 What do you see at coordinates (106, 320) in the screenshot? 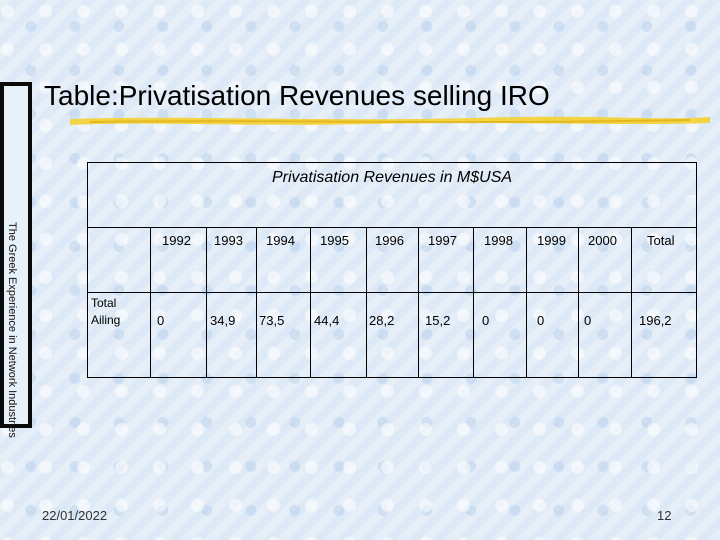
I see `row-label-line: Ailing` at bounding box center [106, 320].